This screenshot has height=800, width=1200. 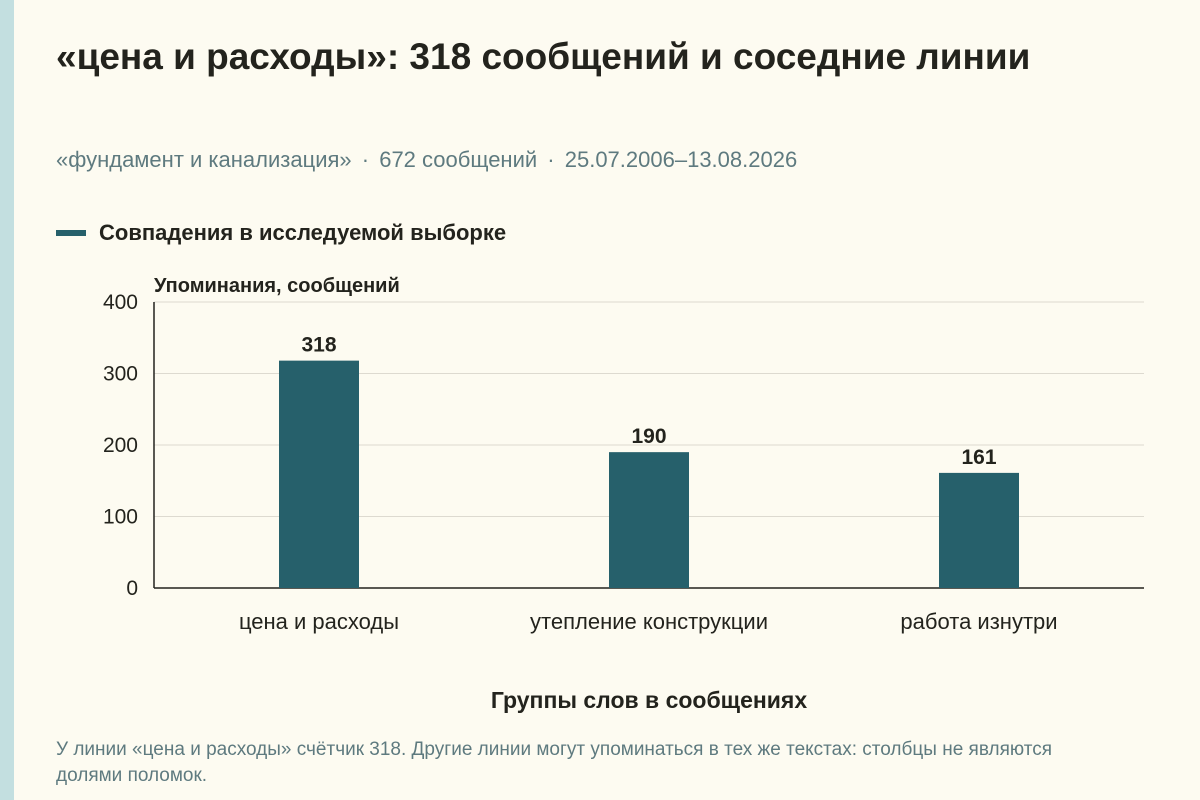 I want to click on legend-swatch, so click(x=71, y=233).